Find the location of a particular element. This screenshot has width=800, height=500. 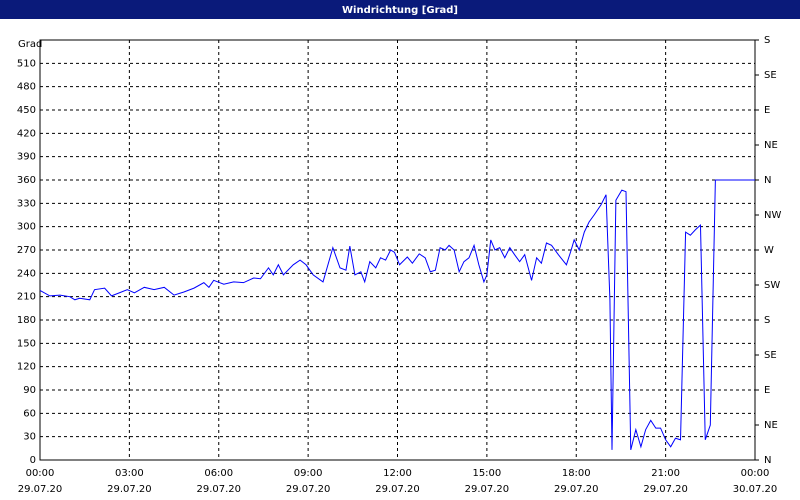

y2-tick-label: NW is located at coordinates (772, 215).